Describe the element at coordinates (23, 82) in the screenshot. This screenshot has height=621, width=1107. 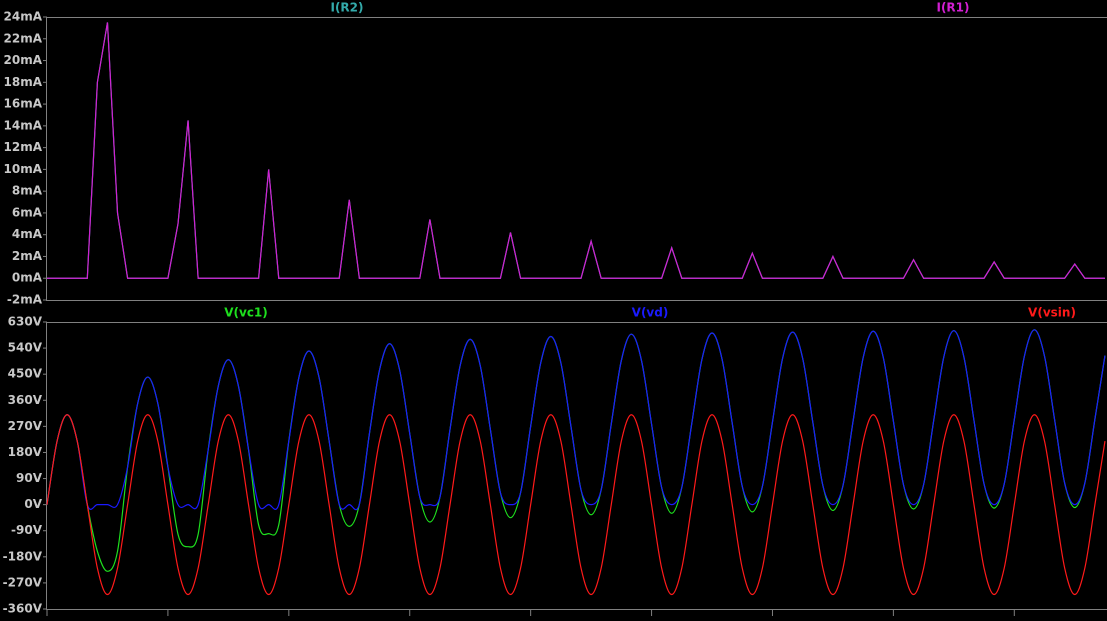
I see `y-tick-label: 18mA` at that location.